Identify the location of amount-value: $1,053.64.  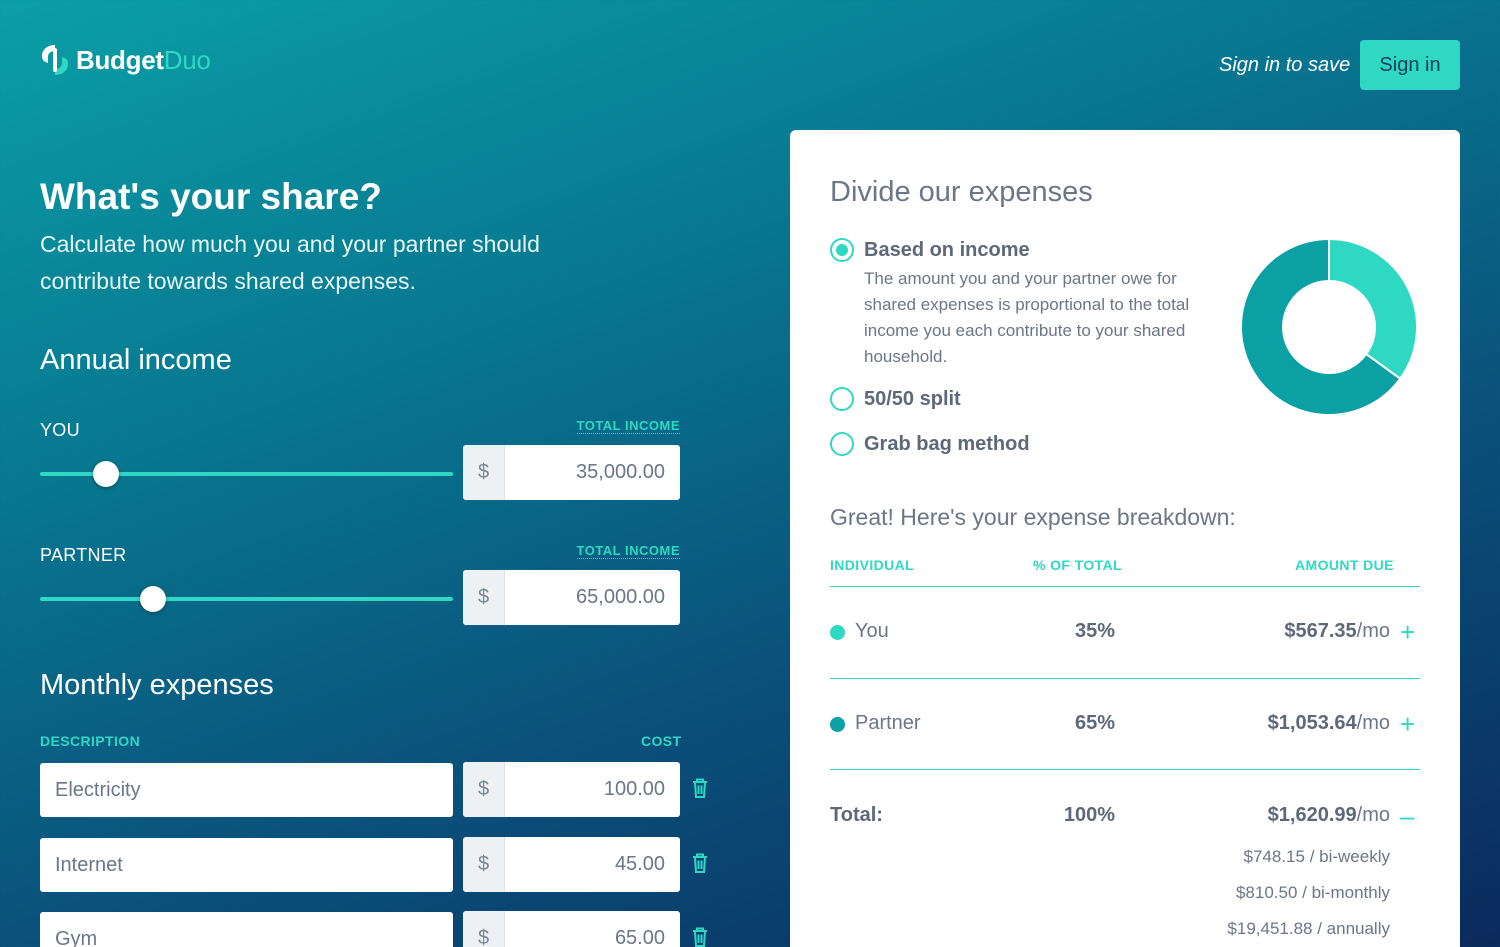
(1312, 723).